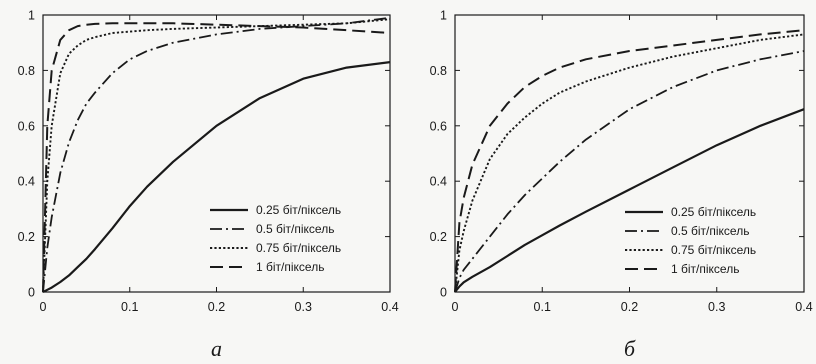  What do you see at coordinates (216, 348) in the screenshot?
I see `panel-label: а` at bounding box center [216, 348].